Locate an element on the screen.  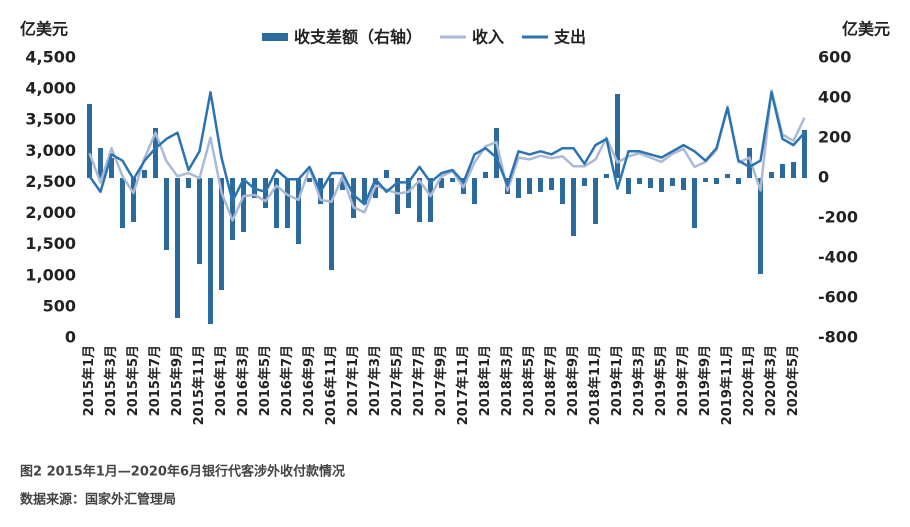
x-tick-label: 2016年3月 is located at coordinates (243, 380).